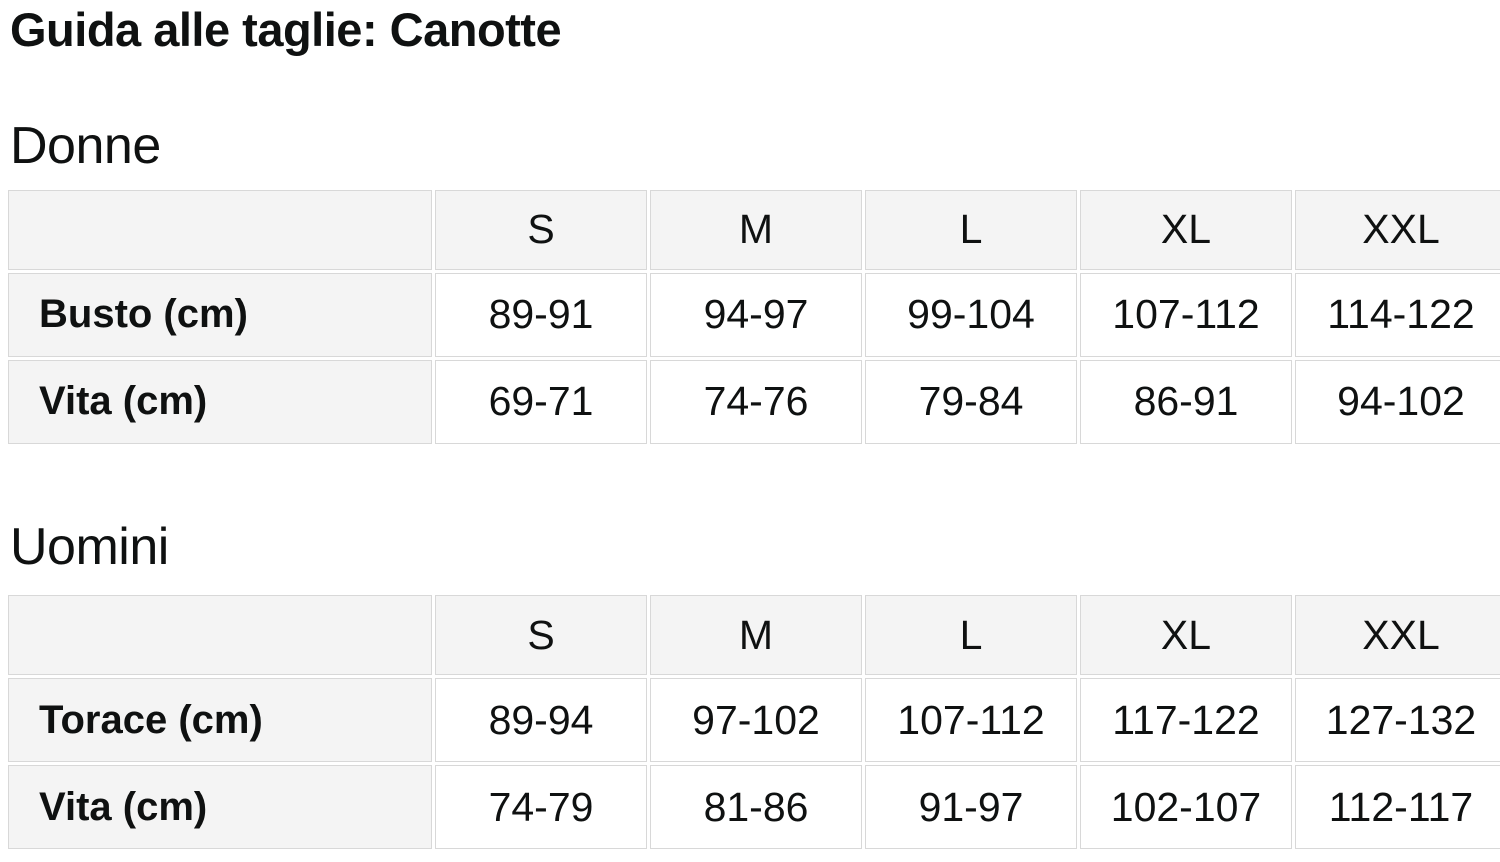 The image size is (1500, 862). Describe the element at coordinates (89, 546) in the screenshot. I see `section-heading-uomini: Uomini` at that location.